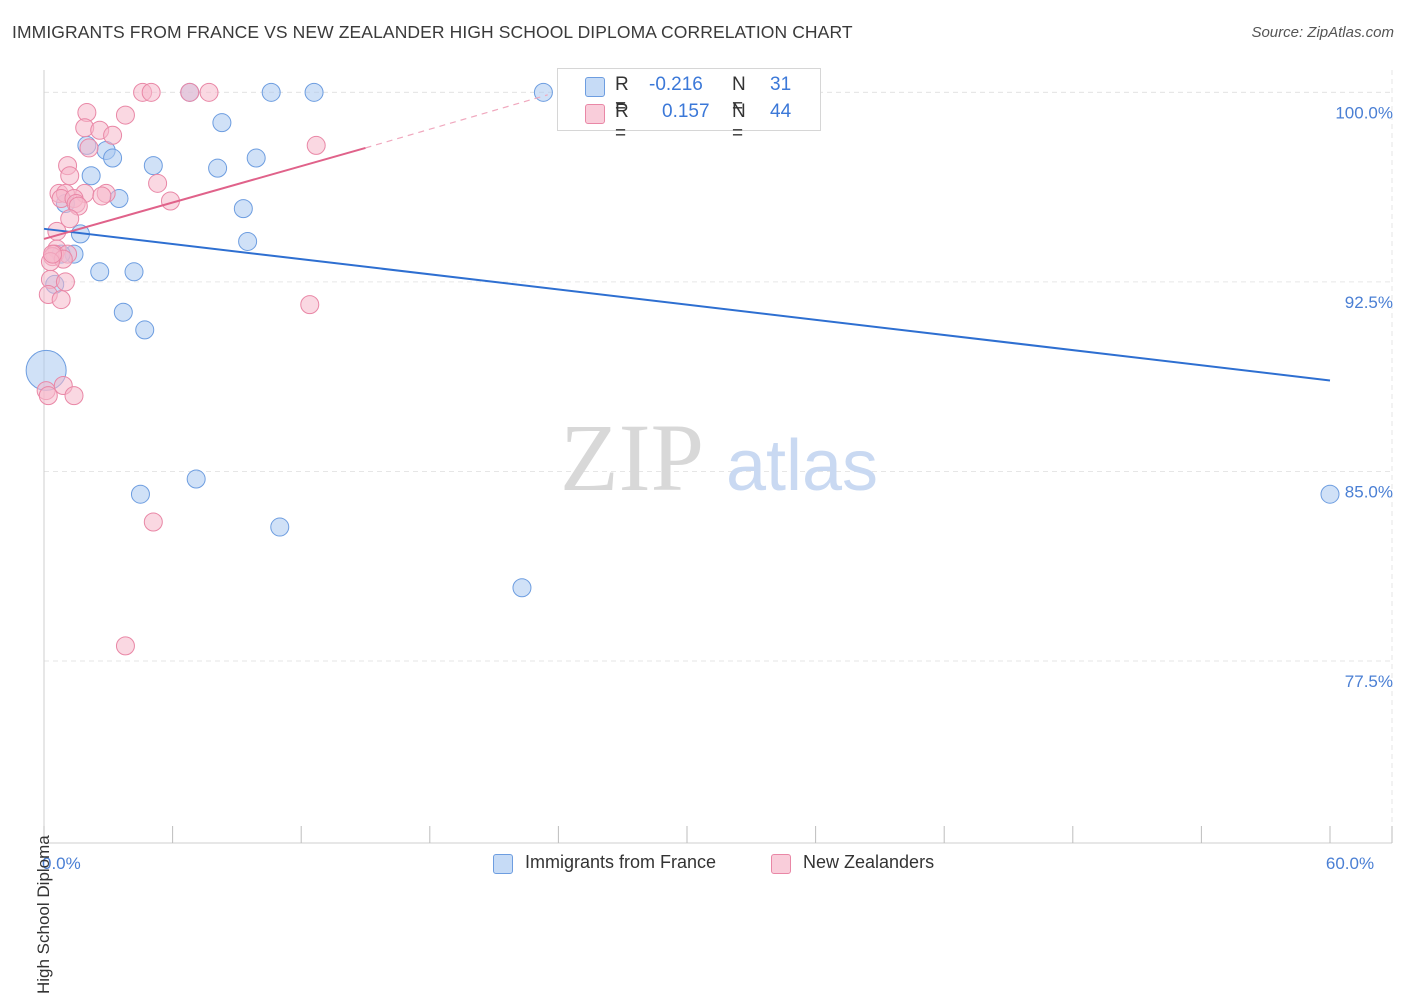  I want to click on trend-line-new-zealanders, so click(204, 193).